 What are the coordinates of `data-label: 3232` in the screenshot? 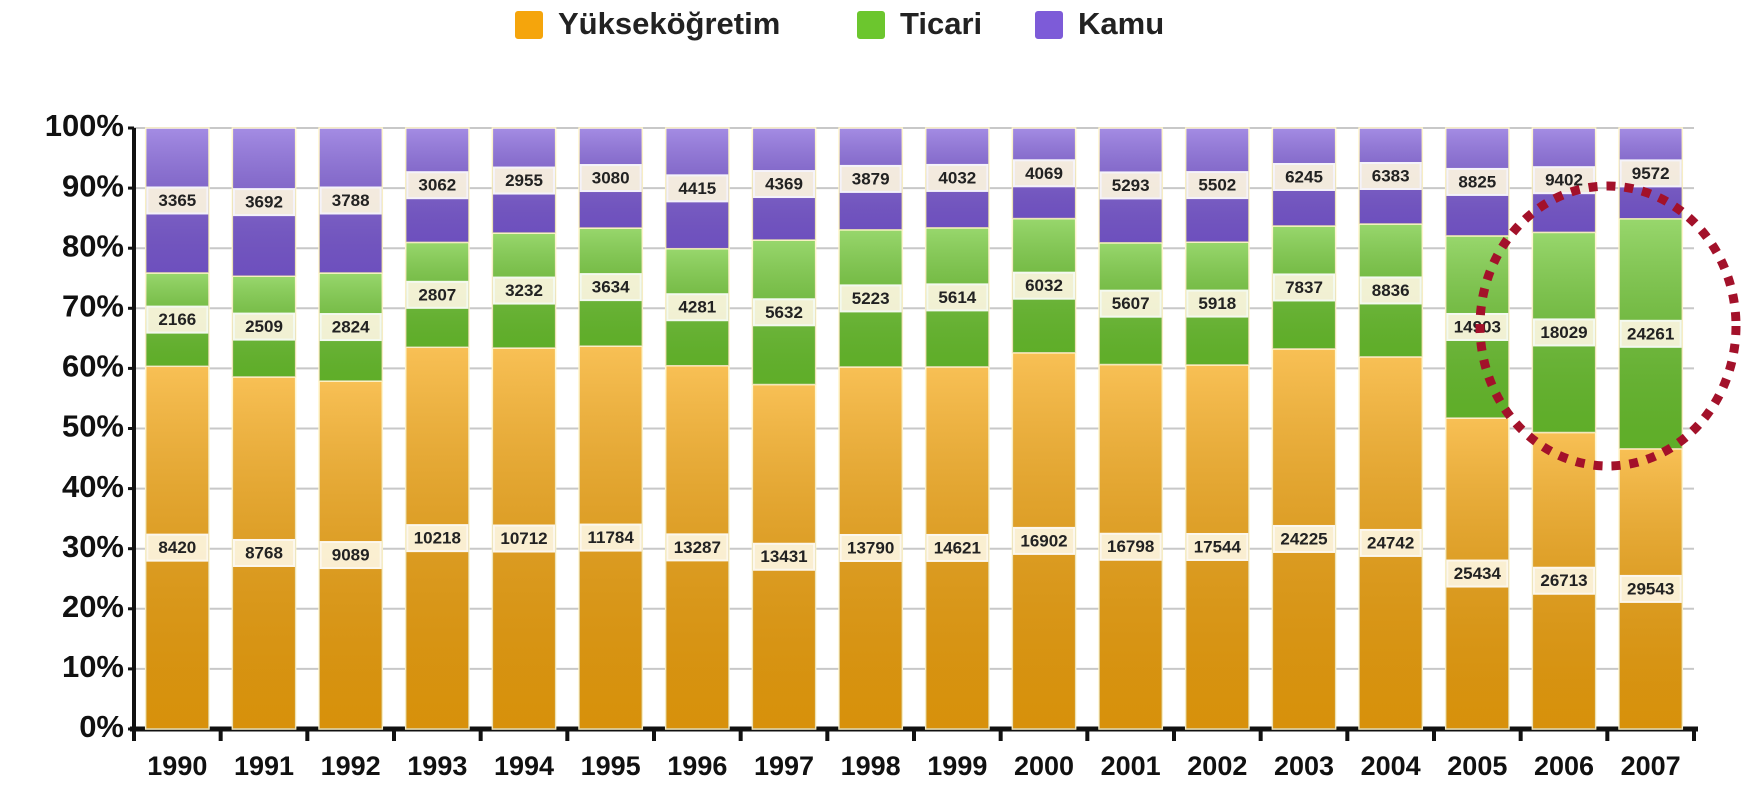 It's located at (524, 290).